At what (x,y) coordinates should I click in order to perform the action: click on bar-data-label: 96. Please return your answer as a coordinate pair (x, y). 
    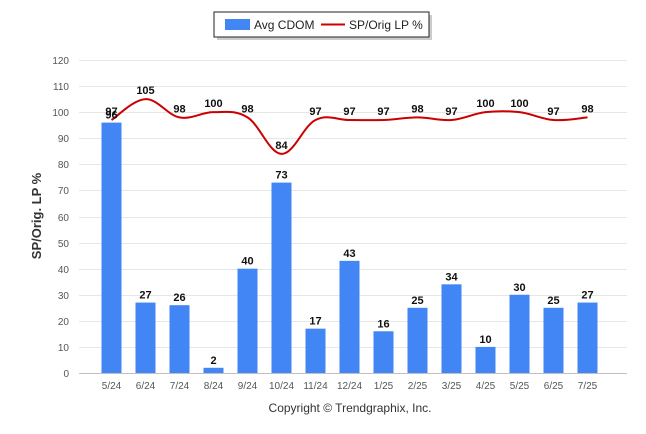
    Looking at the image, I should click on (111, 116).